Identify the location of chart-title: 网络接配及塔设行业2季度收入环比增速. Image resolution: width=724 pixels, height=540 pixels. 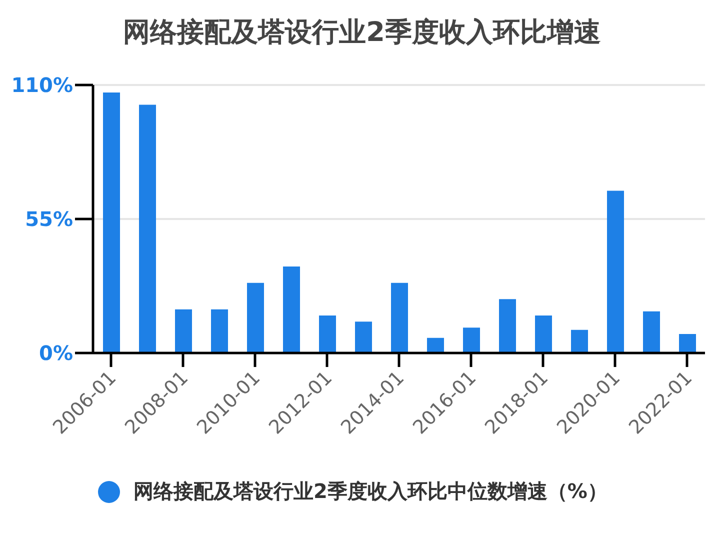
(362, 33).